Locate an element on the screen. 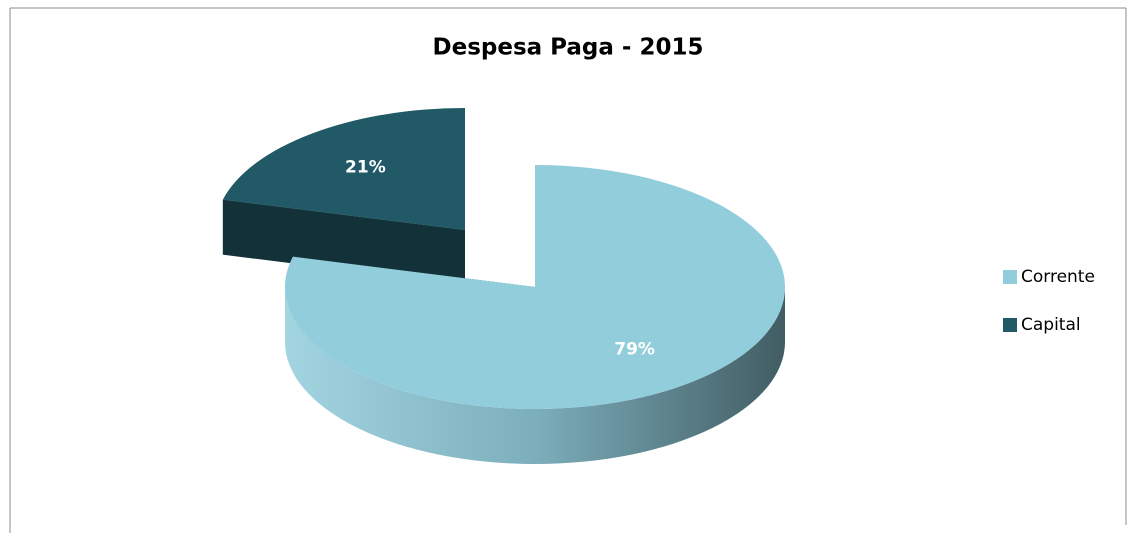  chart-title: Despesa Paga - 2015 is located at coordinates (568, 48).